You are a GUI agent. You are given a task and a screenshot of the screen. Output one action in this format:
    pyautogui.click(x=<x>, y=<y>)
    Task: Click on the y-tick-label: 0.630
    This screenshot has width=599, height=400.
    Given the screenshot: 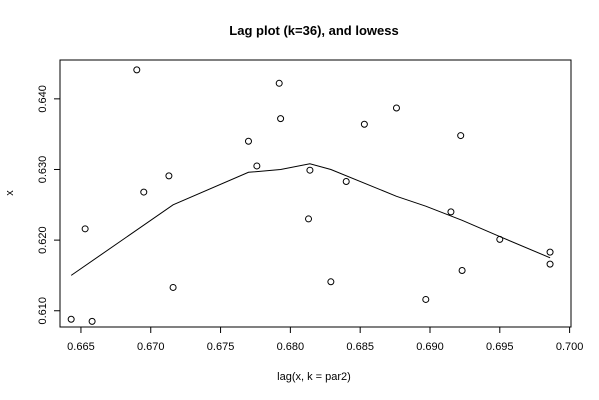 What is the action you would take?
    pyautogui.click(x=43, y=170)
    